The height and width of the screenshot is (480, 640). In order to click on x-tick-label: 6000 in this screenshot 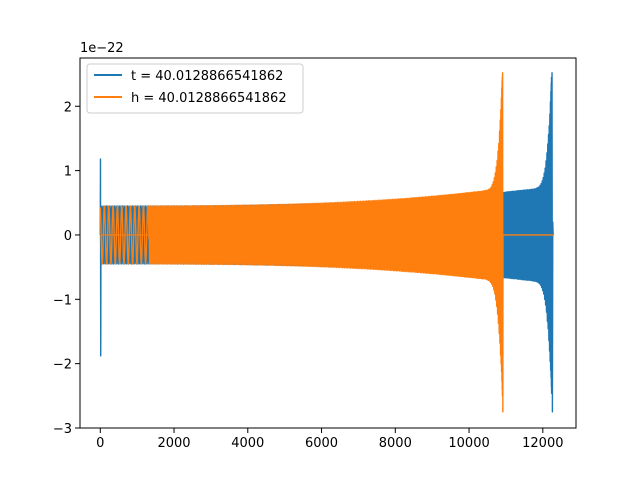, I will do `click(321, 443)`.